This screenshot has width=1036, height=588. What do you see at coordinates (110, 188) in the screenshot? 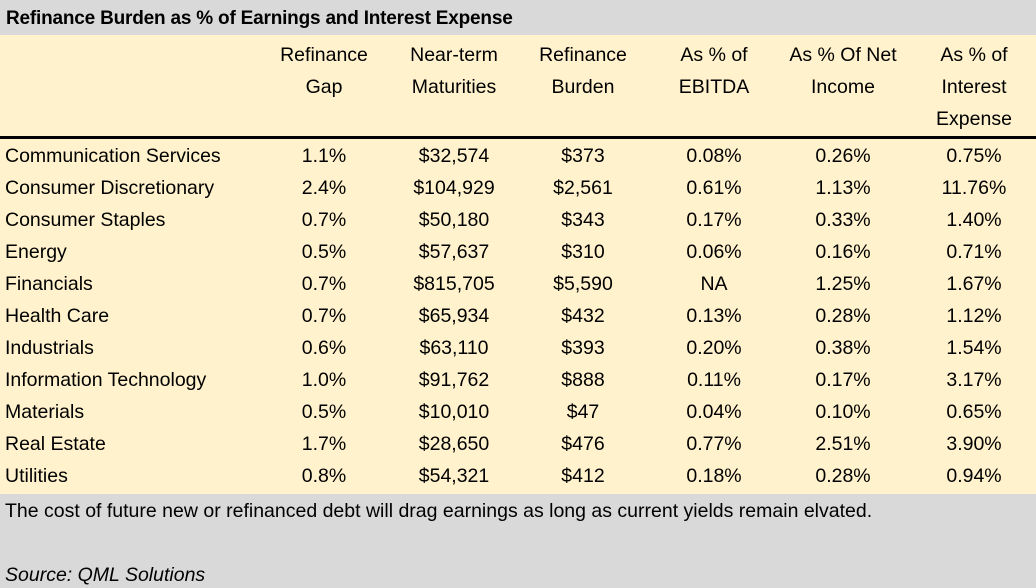
I see `sector-name: Consumer Discretionary` at bounding box center [110, 188].